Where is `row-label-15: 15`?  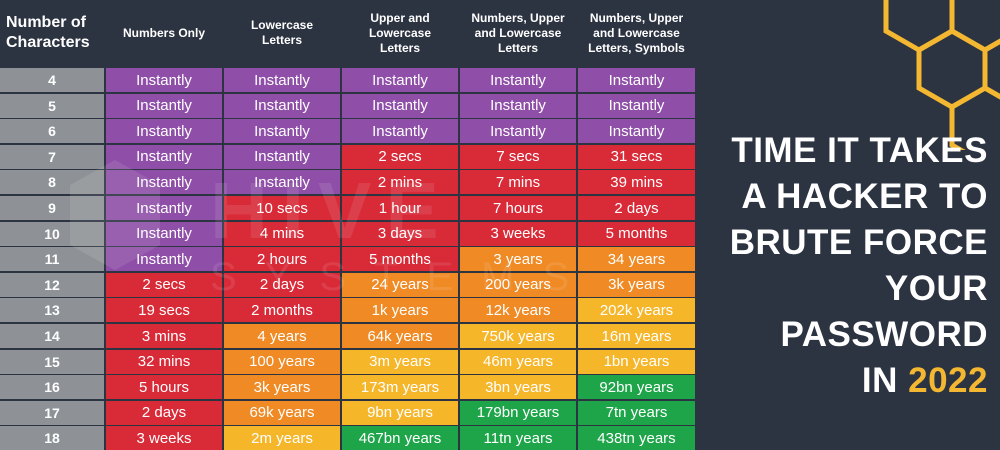 row-label-15: 15 is located at coordinates (52, 361).